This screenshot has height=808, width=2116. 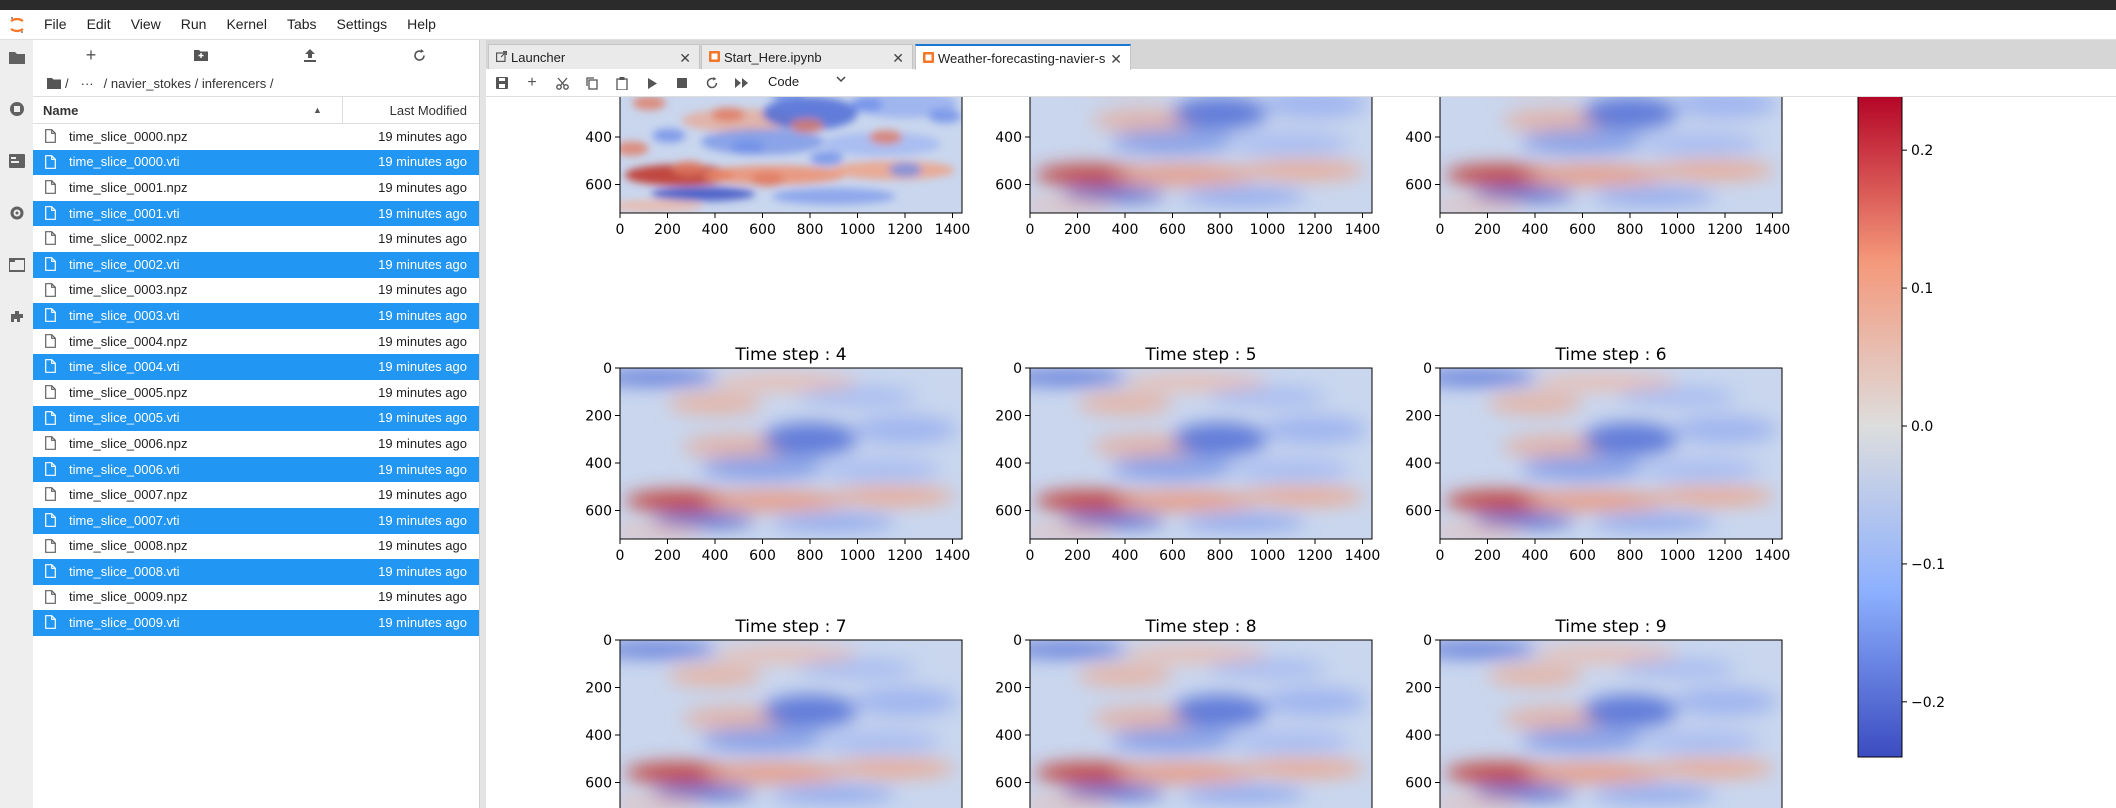 I want to click on y-tick-label: 0, so click(x=607, y=369).